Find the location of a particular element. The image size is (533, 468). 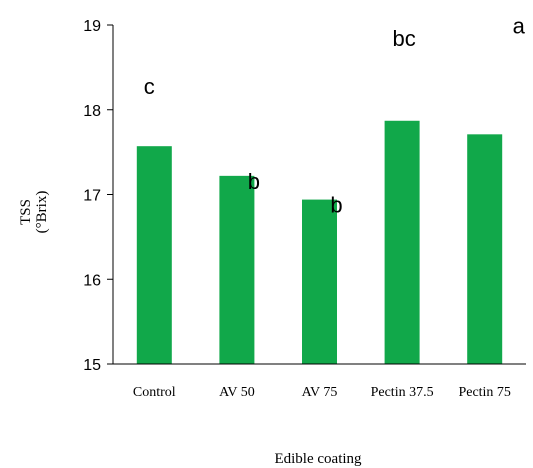

y-tick-label: 17 is located at coordinates (92, 196).